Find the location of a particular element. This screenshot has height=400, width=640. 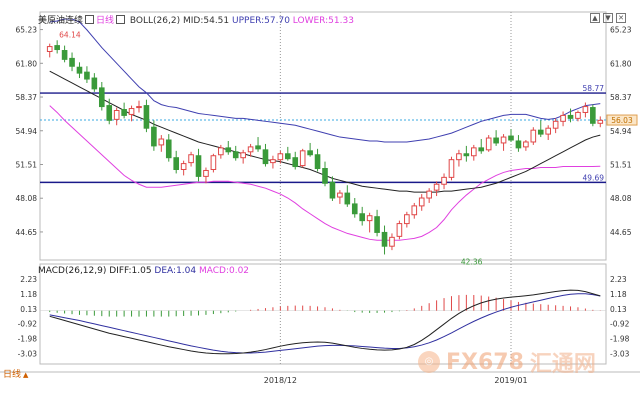

macd-ytick-left: -0.92 is located at coordinates (28, 324).